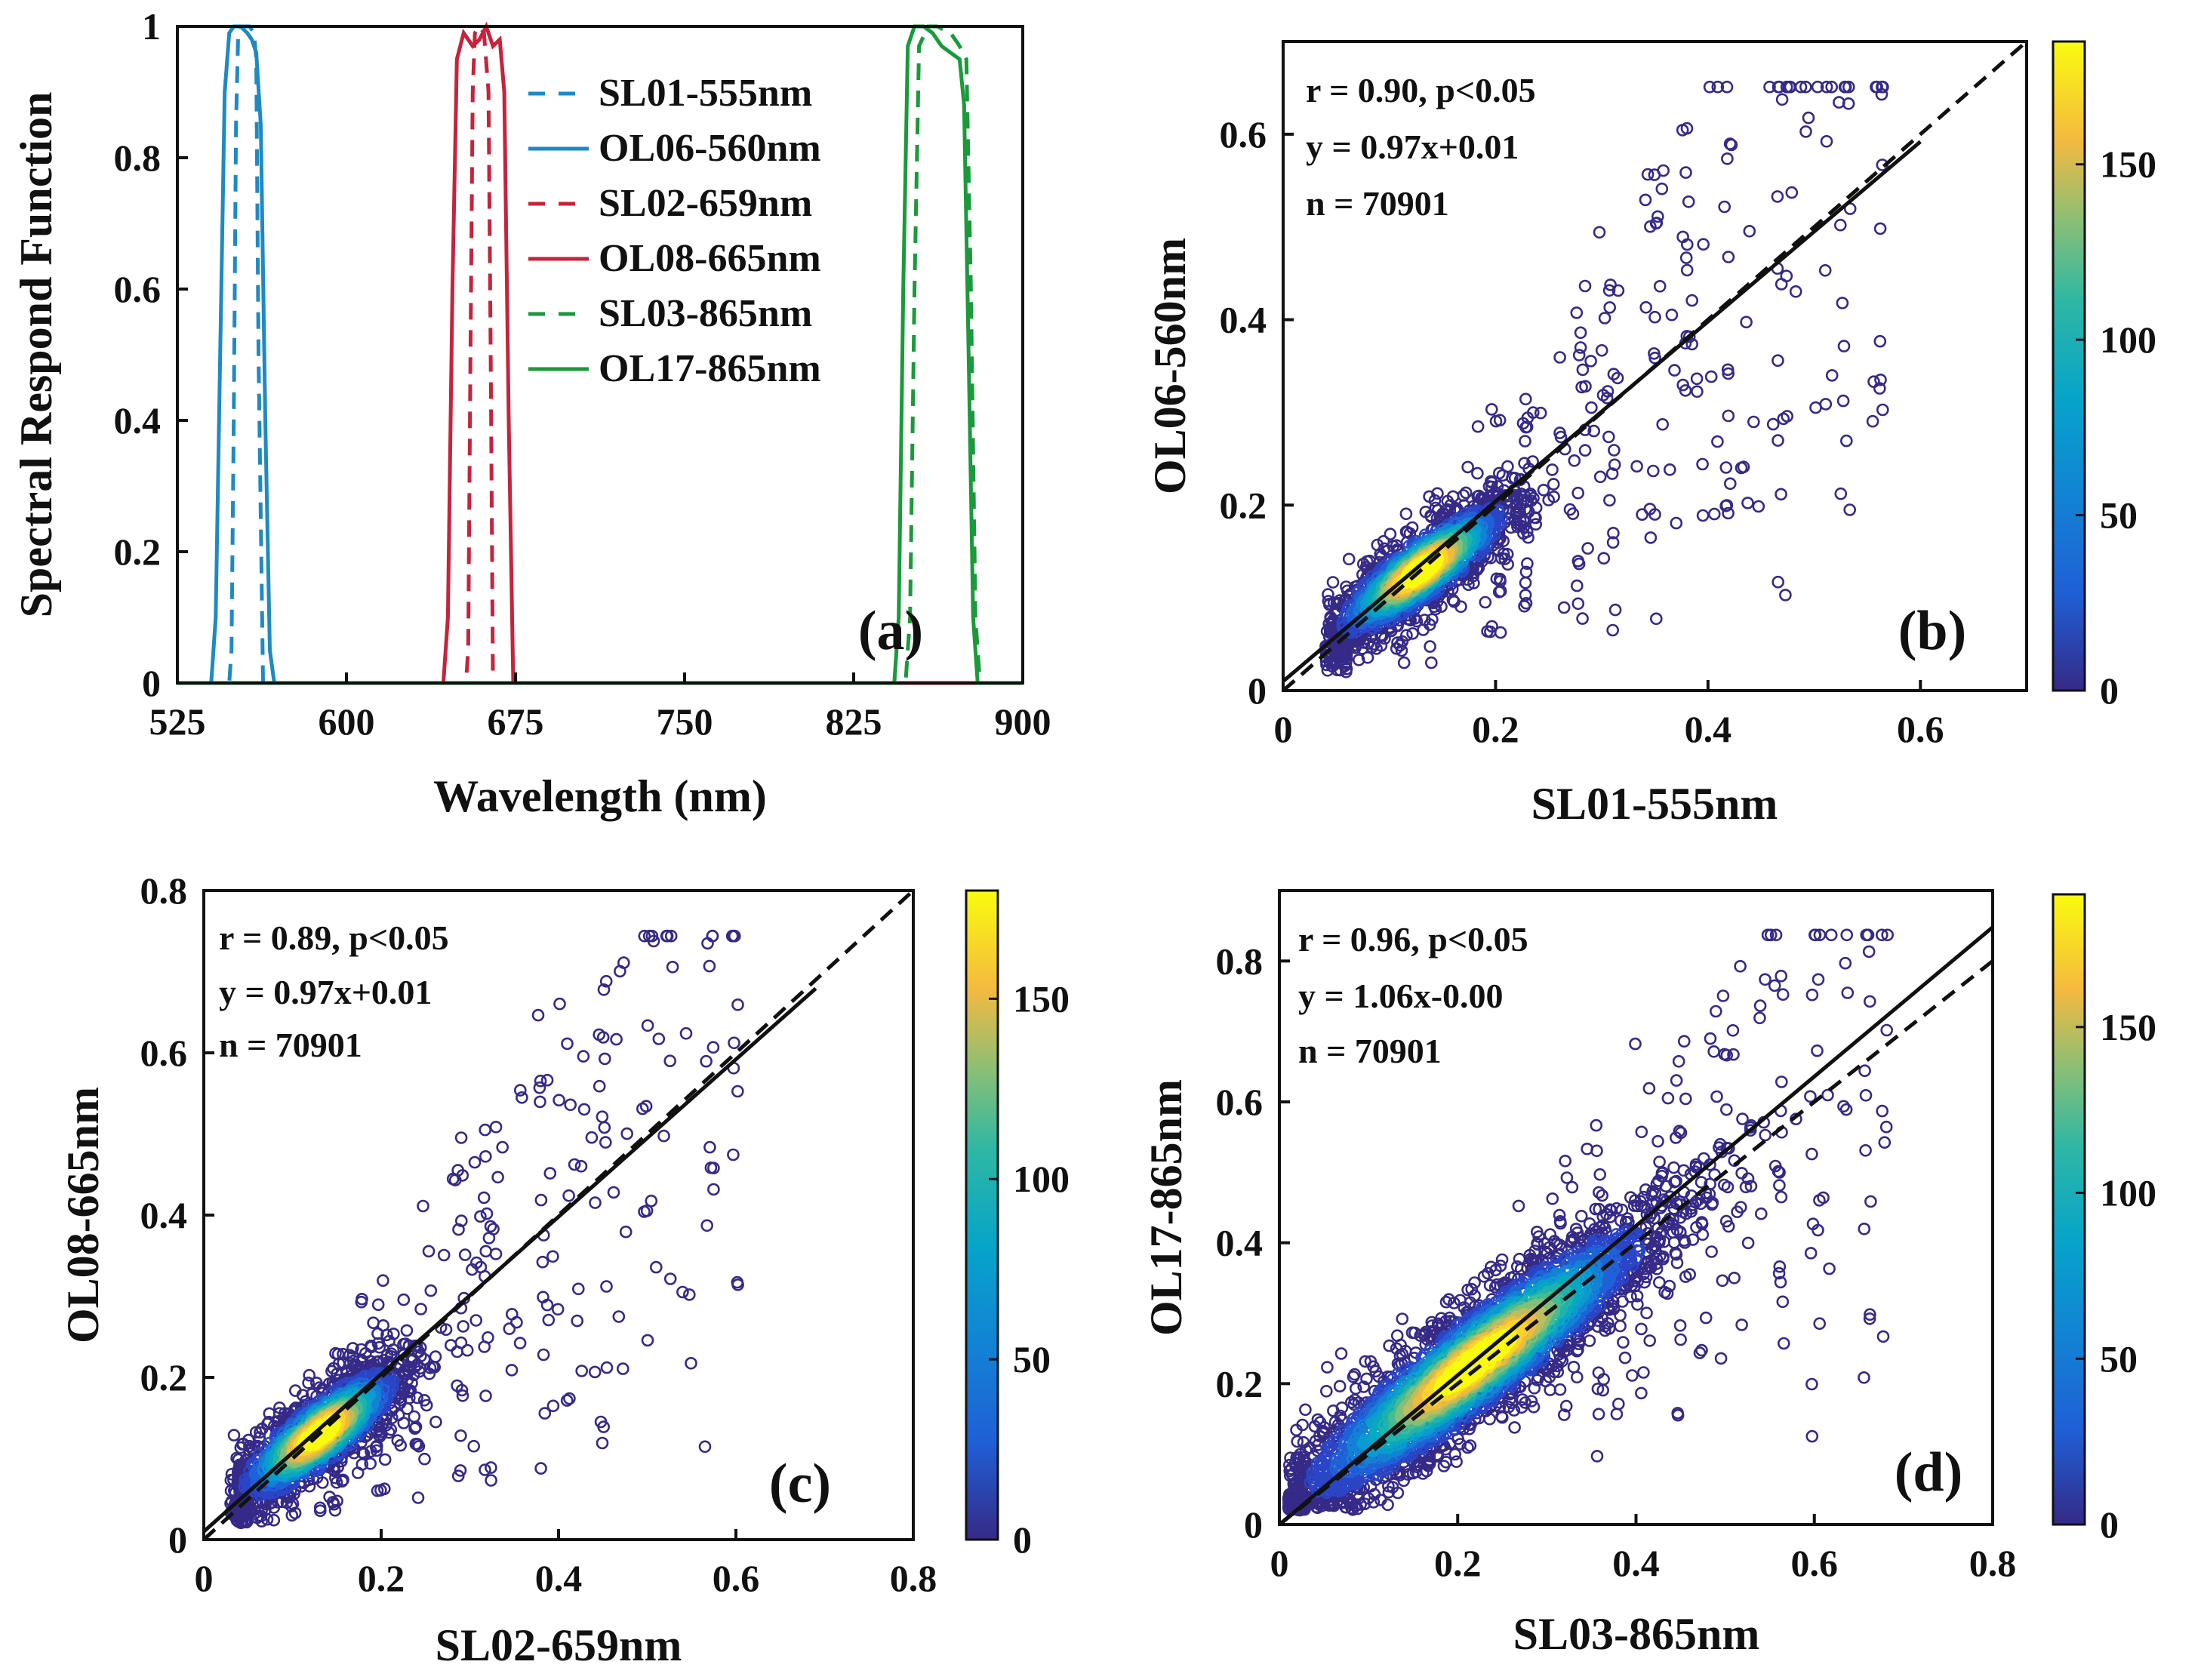  What do you see at coordinates (290, 1045) in the screenshot?
I see `panel-c-stat-n: n = 70901` at bounding box center [290, 1045].